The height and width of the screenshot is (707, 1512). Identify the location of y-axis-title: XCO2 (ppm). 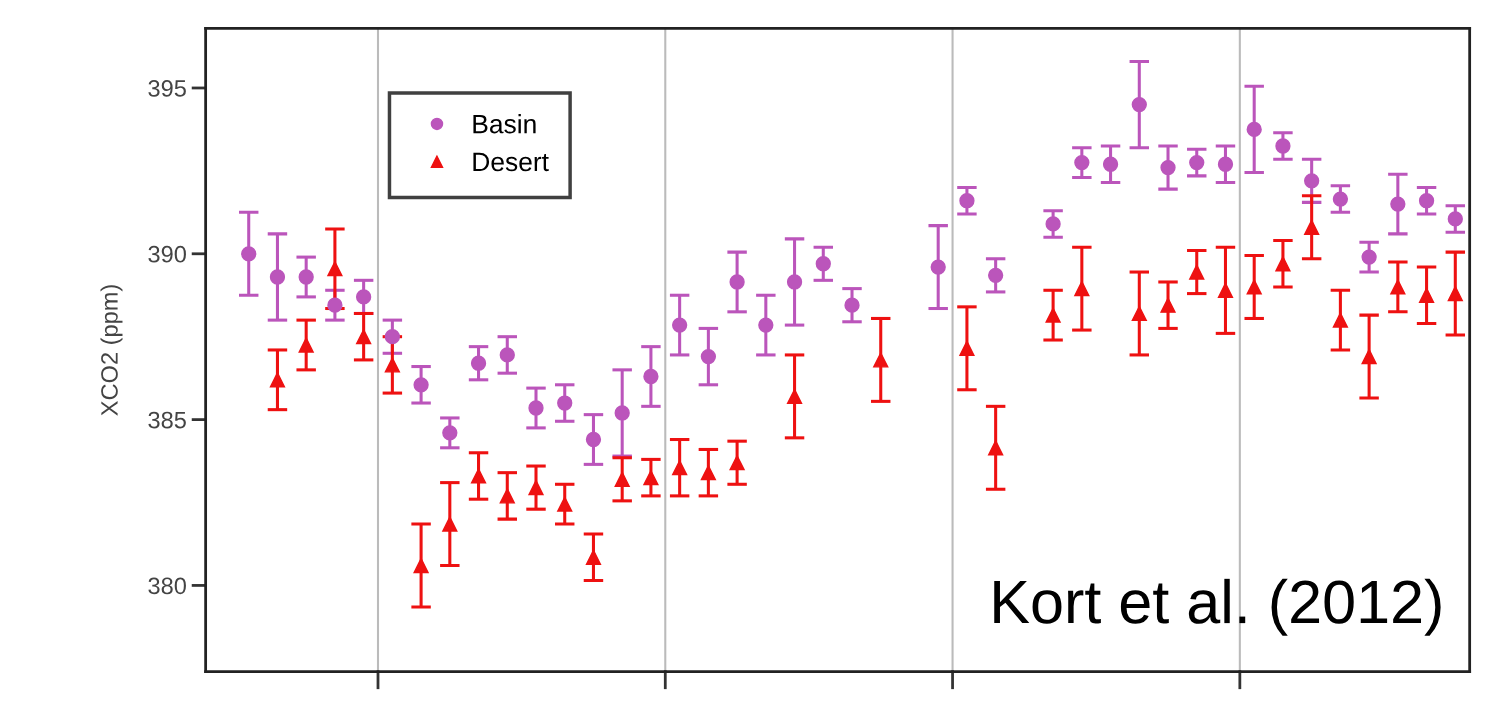
(111, 350).